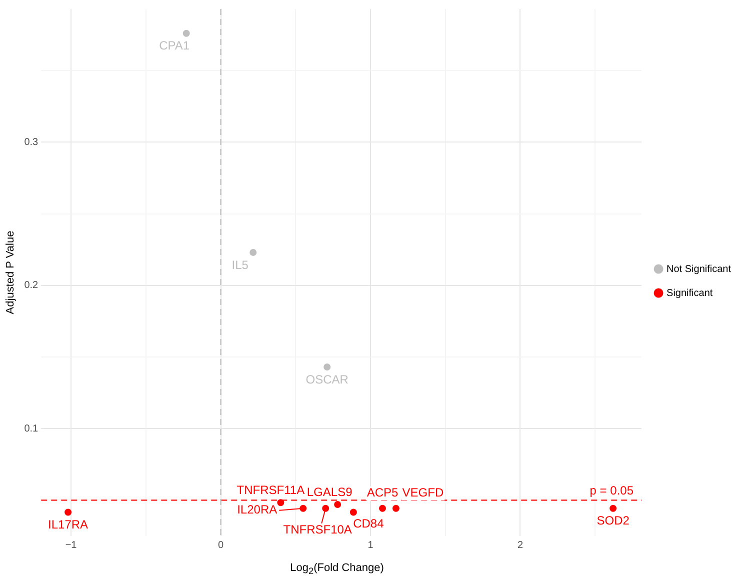 The image size is (747, 580). Describe the element at coordinates (327, 379) in the screenshot. I see `data-label: OSCAR` at that location.